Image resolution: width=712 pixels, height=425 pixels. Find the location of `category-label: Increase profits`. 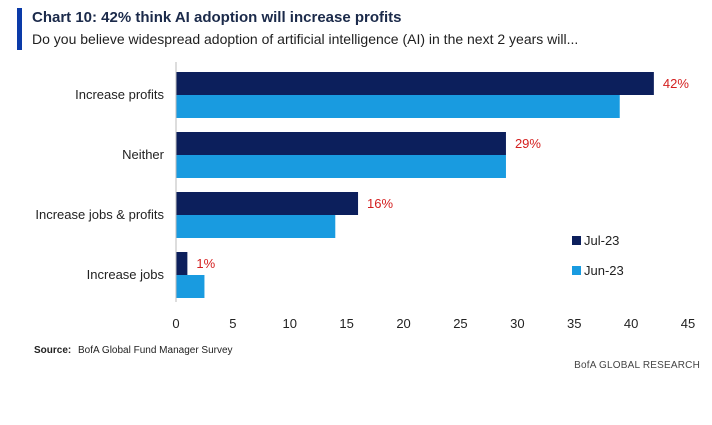

category-label: Increase profits is located at coordinates (119, 94).